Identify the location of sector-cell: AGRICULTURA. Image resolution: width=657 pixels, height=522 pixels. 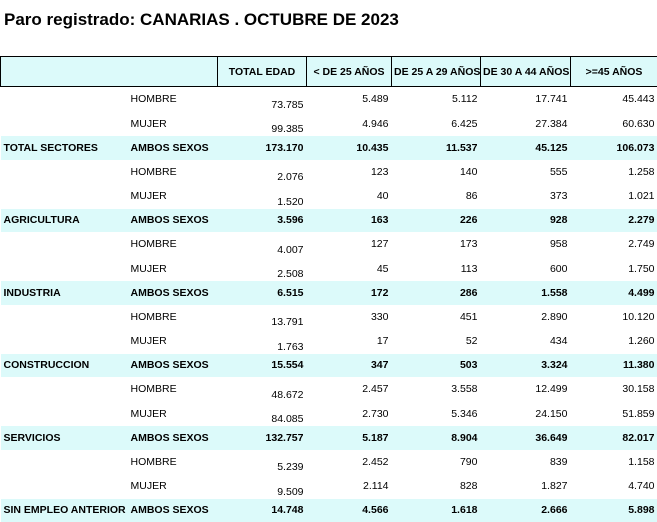
(64, 221).